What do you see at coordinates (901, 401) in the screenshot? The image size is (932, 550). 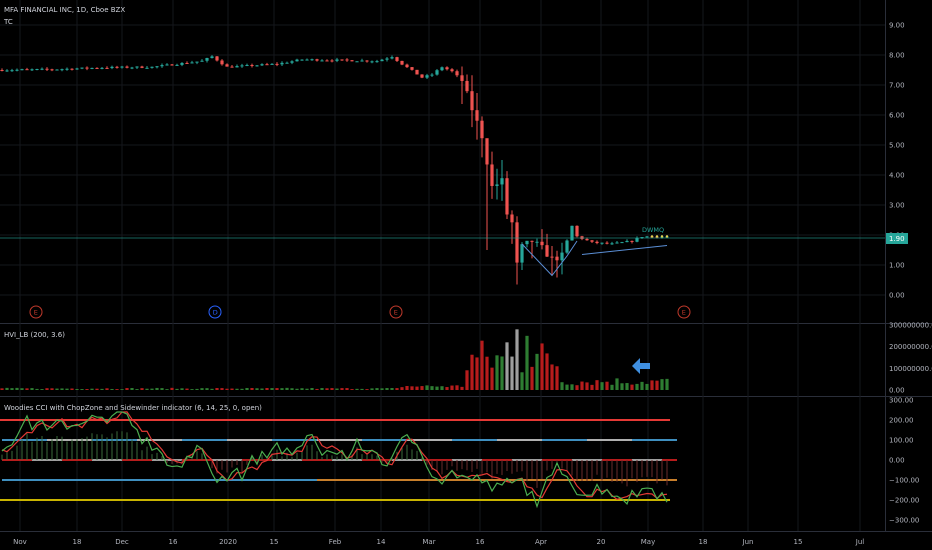 I see `cci-axis-tick: 300.00` at bounding box center [901, 401].